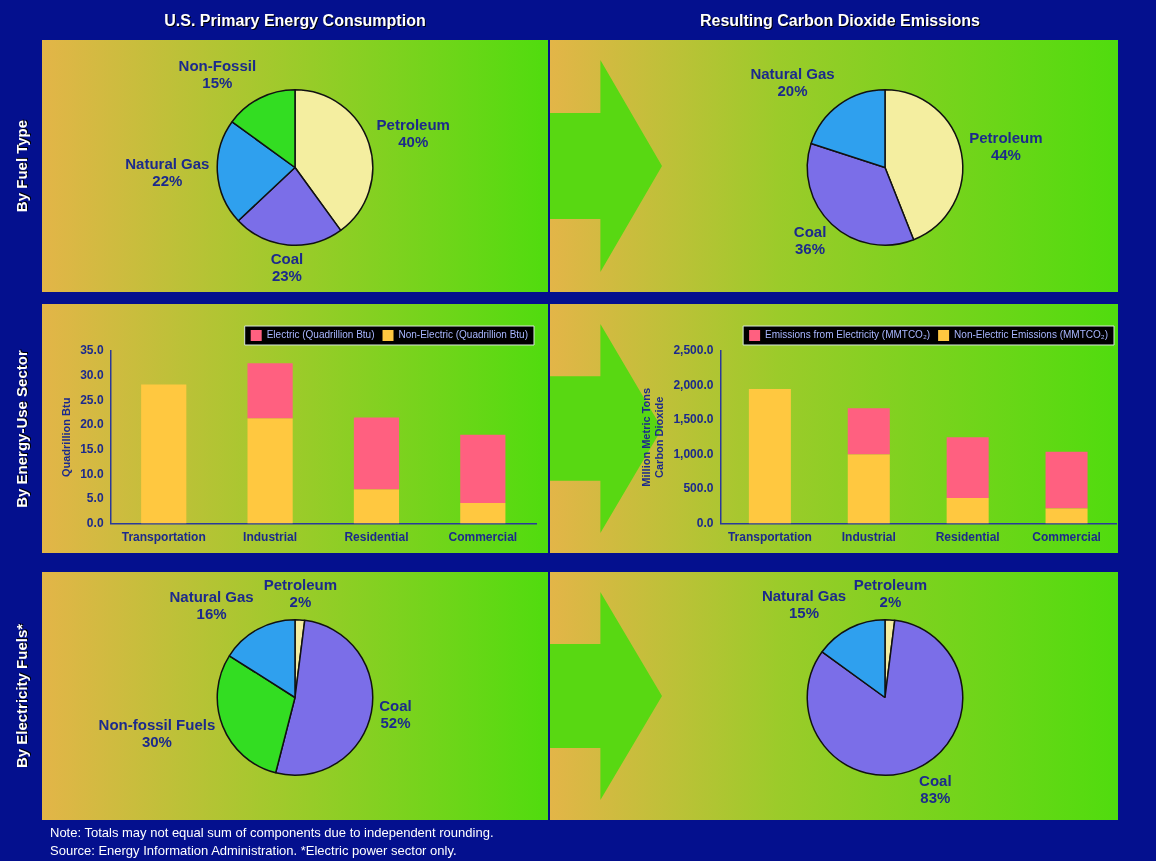 Image resolution: width=1156 pixels, height=861 pixels. I want to click on y-tick-label: 2,000.0, so click(693, 384).